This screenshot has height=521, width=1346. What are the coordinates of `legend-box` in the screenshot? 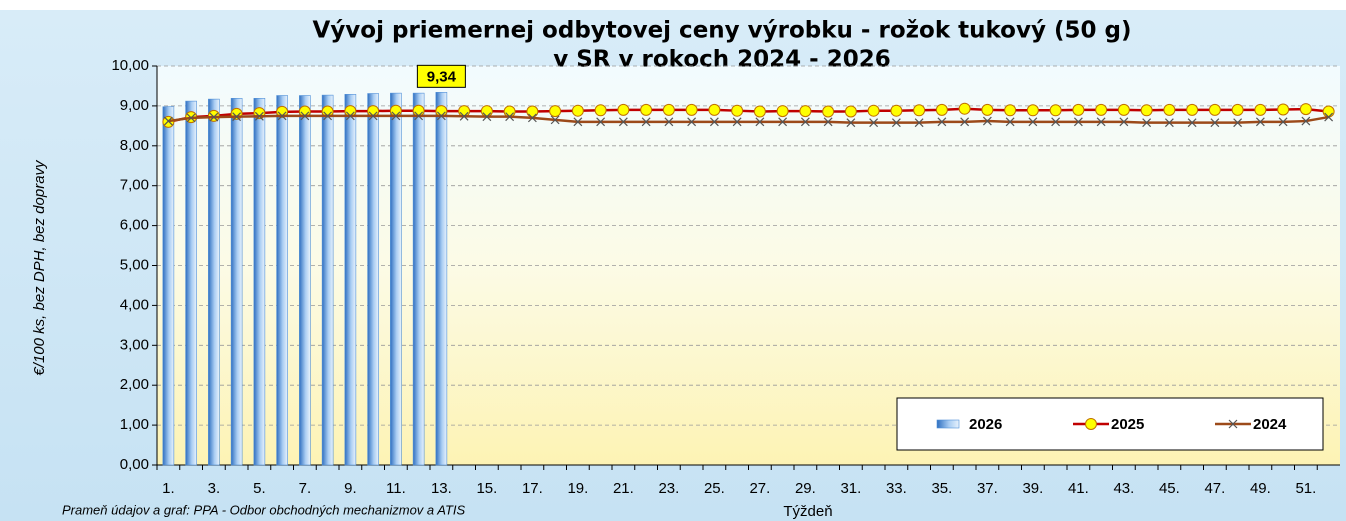 It's located at (1110, 424).